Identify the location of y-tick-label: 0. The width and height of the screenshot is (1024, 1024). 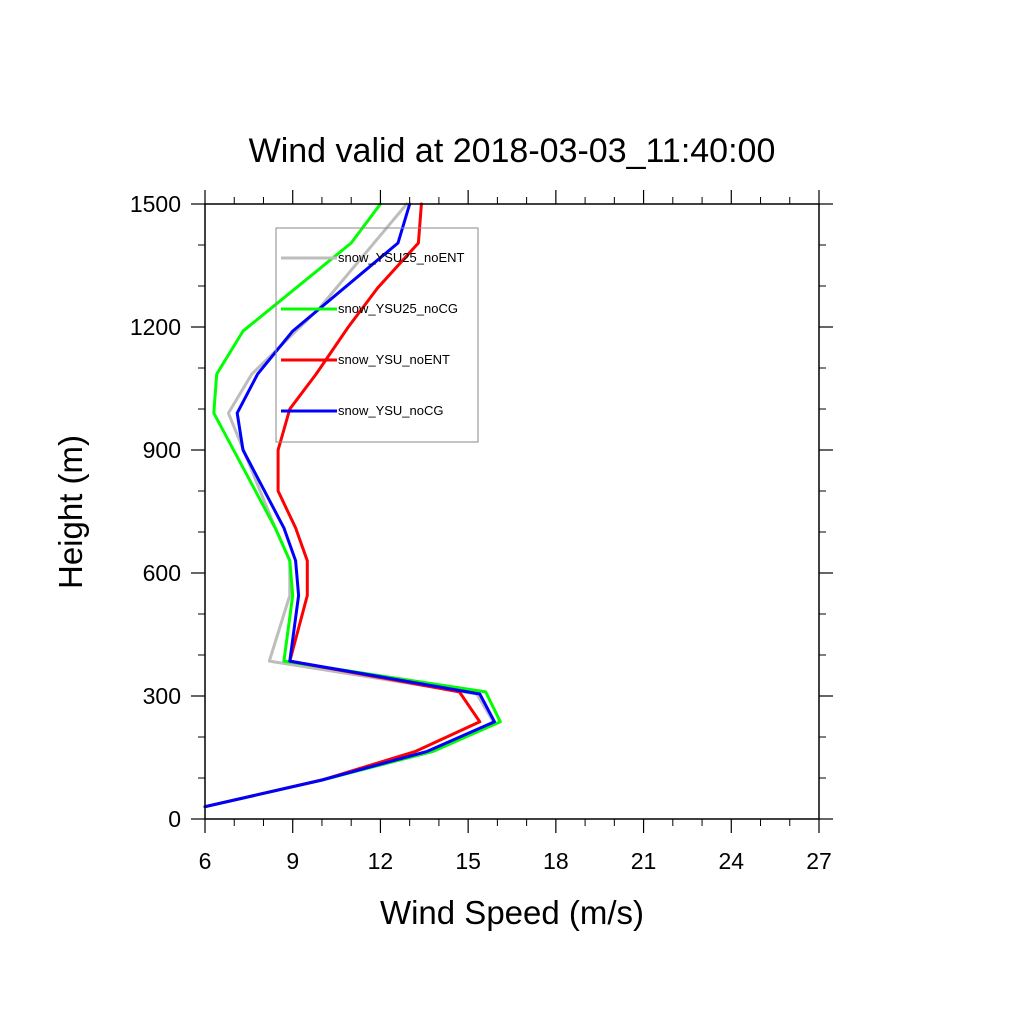
(174, 819).